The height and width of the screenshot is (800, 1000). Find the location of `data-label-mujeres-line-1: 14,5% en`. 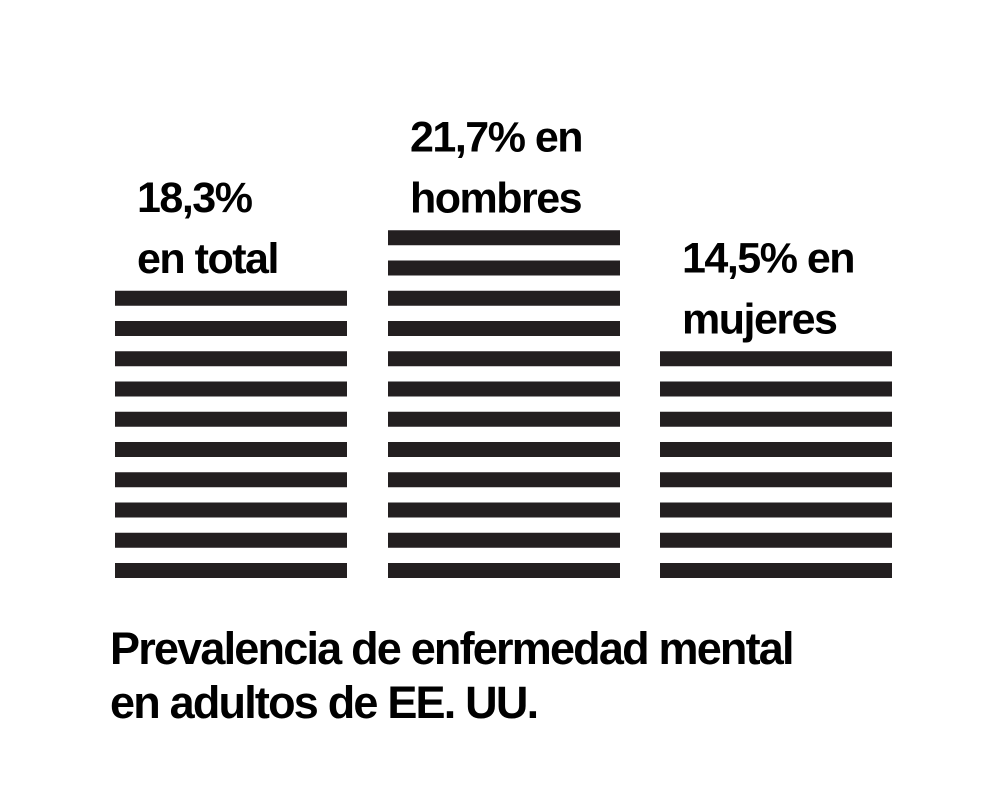

data-label-mujeres-line-1: 14,5% en is located at coordinates (768, 258).